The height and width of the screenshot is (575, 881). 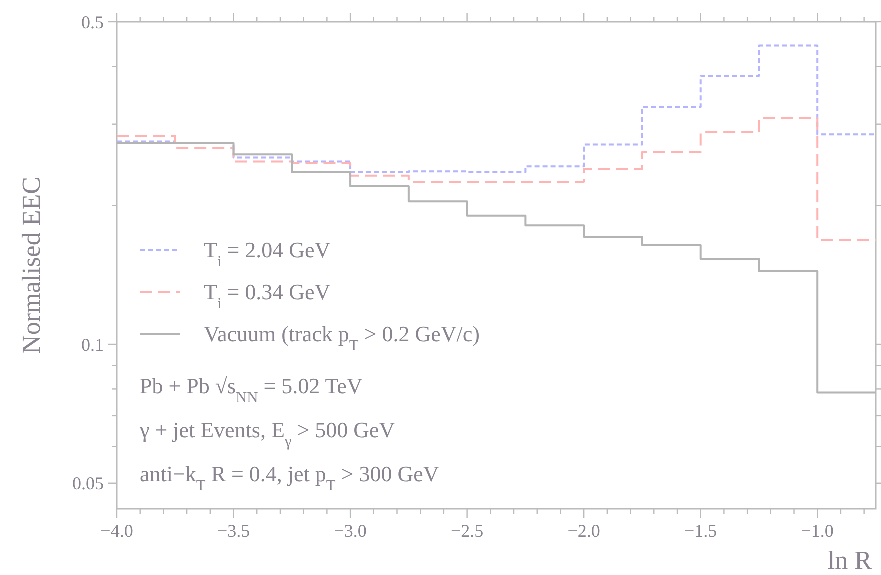 I want to click on x-tick-label: −1.5, so click(x=701, y=531).